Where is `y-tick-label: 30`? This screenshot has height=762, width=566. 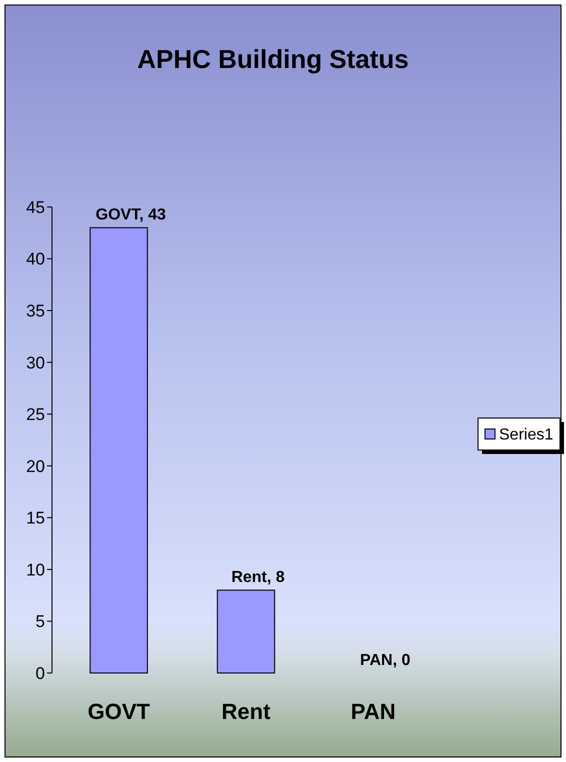 y-tick-label: 30 is located at coordinates (35, 362).